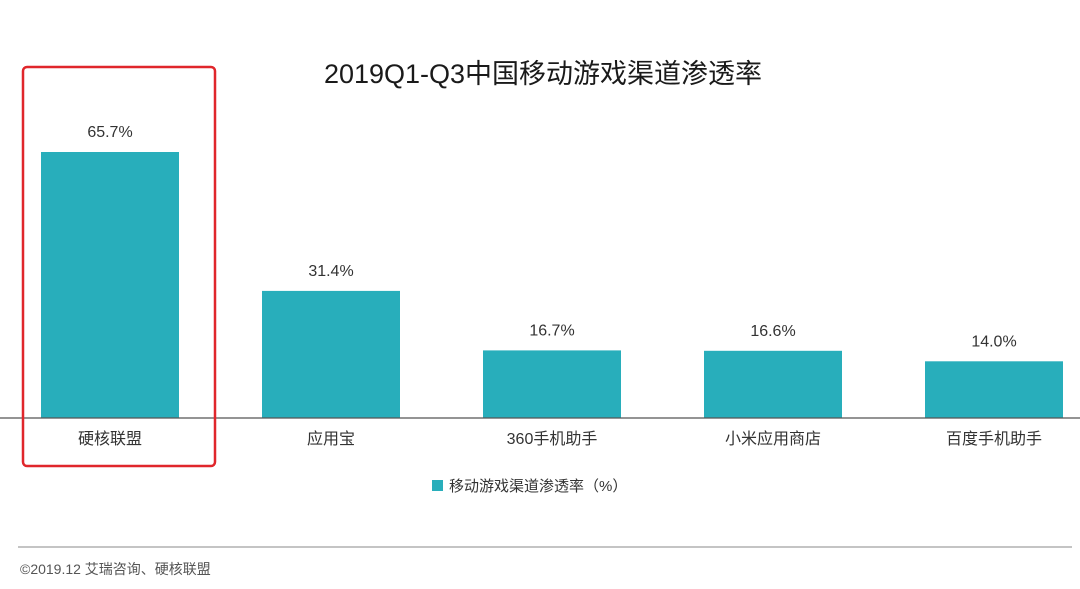 The height and width of the screenshot is (589, 1080). Describe the element at coordinates (552, 439) in the screenshot. I see `category-label-3: 360手机助手` at that location.